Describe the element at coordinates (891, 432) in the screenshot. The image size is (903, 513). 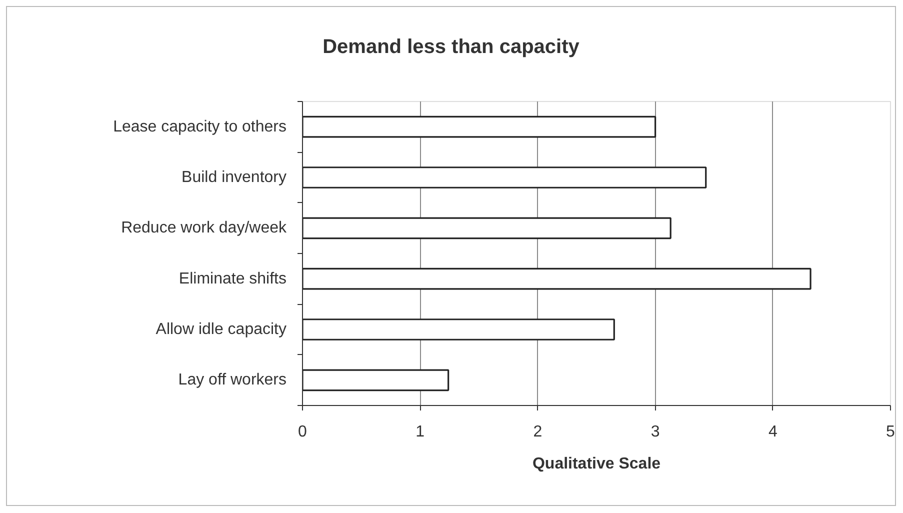
I see `x-tick-label: 5` at that location.